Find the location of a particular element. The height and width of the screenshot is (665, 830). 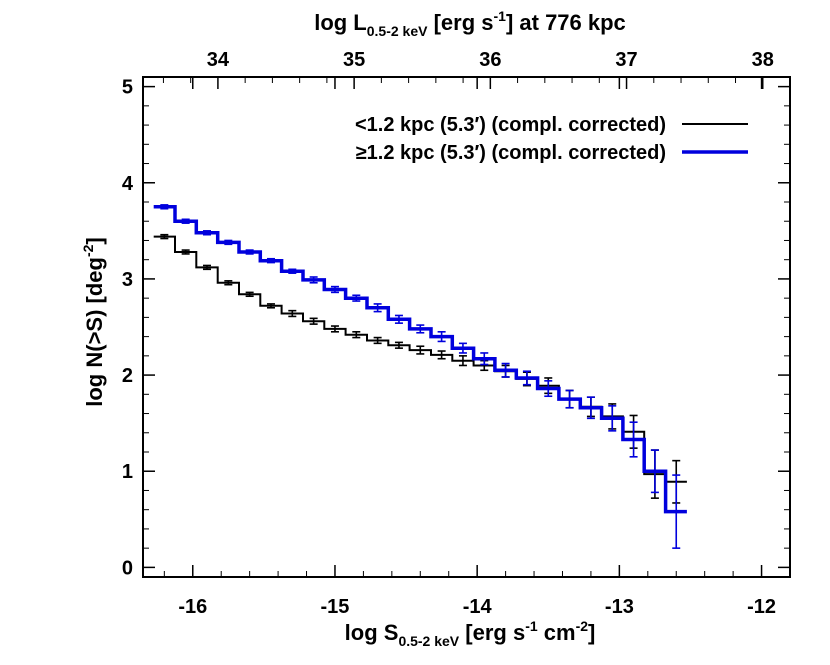

y-axis-label: log N(>S) [deg-2] is located at coordinates (93, 322).